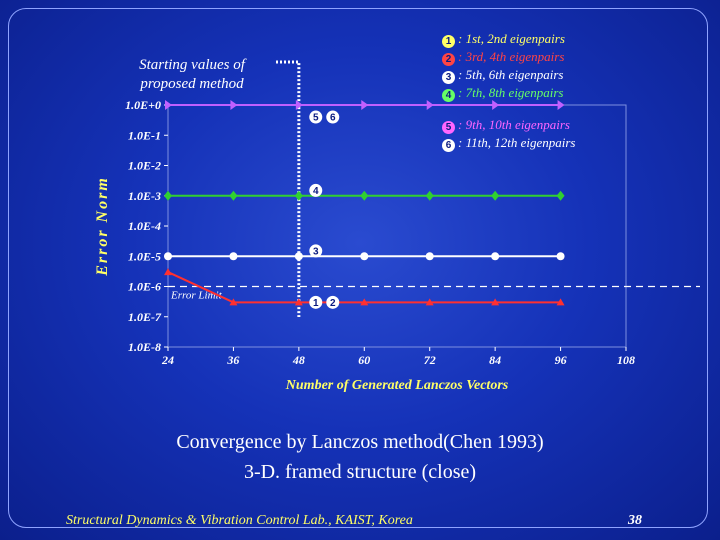  Describe the element at coordinates (448, 41) in the screenshot. I see `circled-number-icon: 1` at that location.